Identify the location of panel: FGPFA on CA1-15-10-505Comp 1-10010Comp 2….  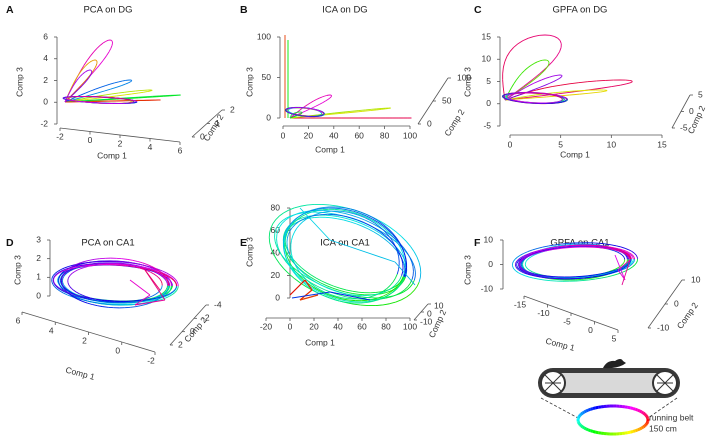
(581, 293).